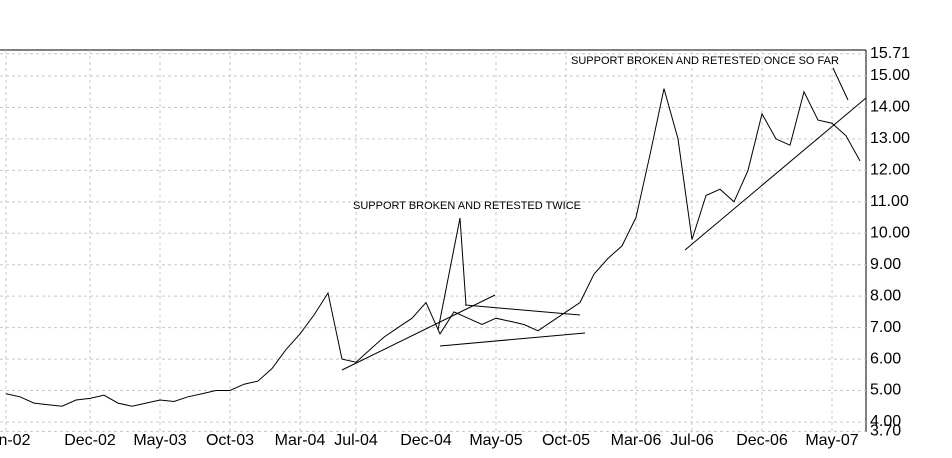 The height and width of the screenshot is (458, 952). Describe the element at coordinates (90, 440) in the screenshot. I see `x-tick-label: Dec-02` at that location.